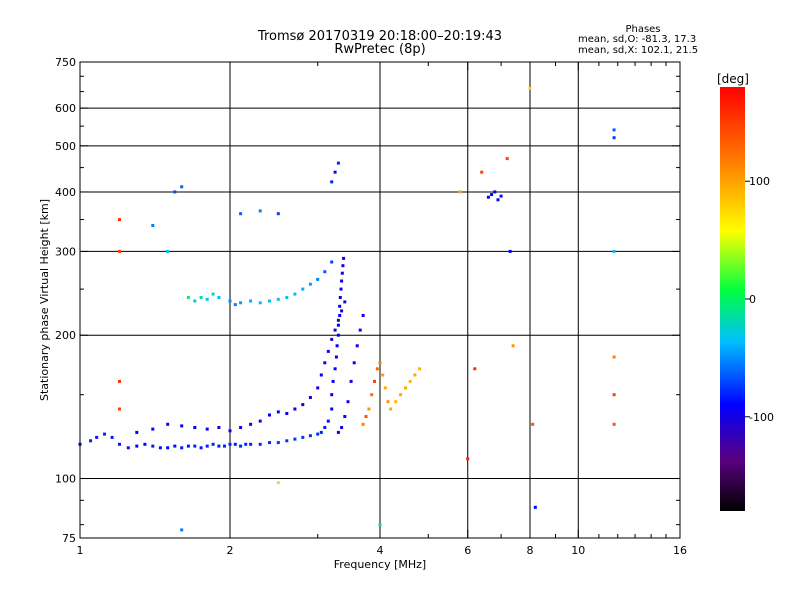 The image size is (800, 600). Describe the element at coordinates (467, 550) in the screenshot. I see `x-tick-label: 6` at that location.